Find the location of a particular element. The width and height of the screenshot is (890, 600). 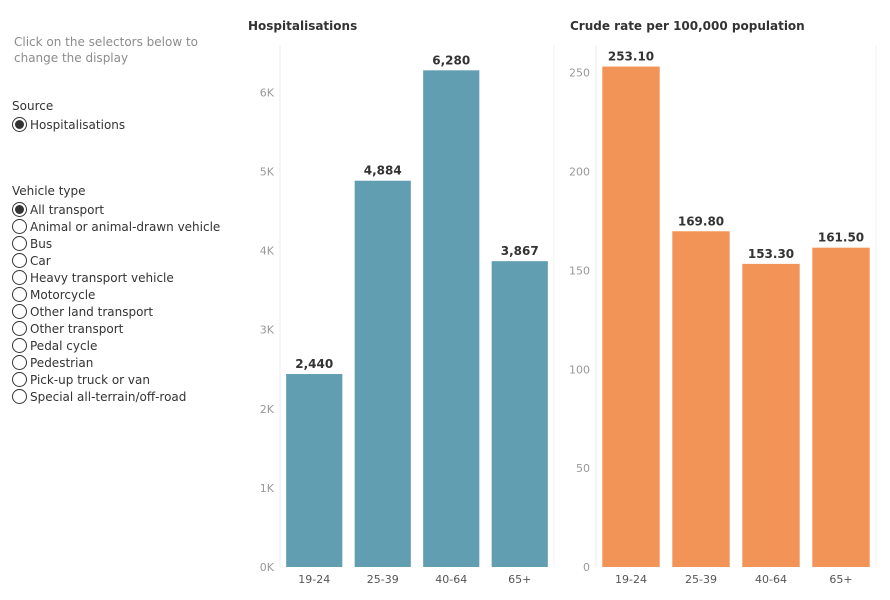

vehicle-type-option: Other transport is located at coordinates (116, 328).